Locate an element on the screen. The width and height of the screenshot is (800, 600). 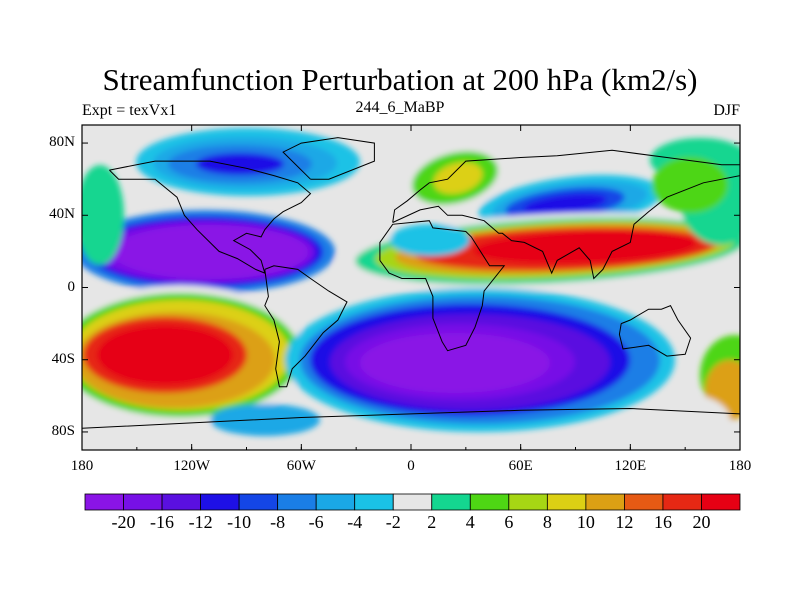
colorbar-label: 20 is located at coordinates (701, 522).